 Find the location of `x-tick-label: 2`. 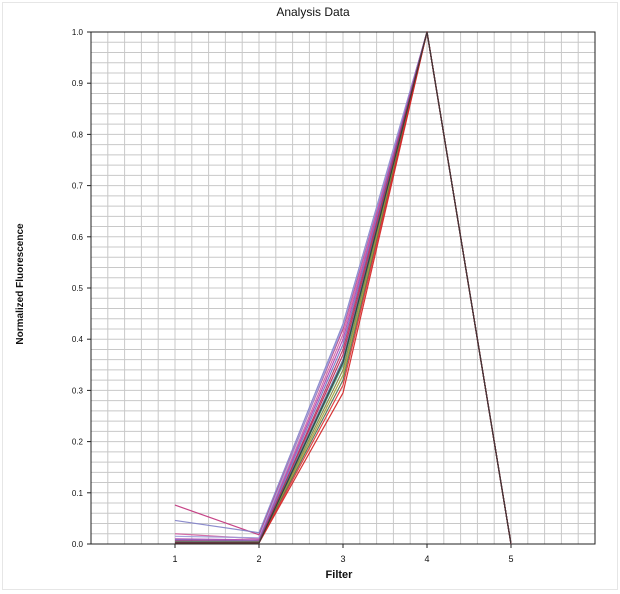

x-tick-label: 2 is located at coordinates (258, 559).